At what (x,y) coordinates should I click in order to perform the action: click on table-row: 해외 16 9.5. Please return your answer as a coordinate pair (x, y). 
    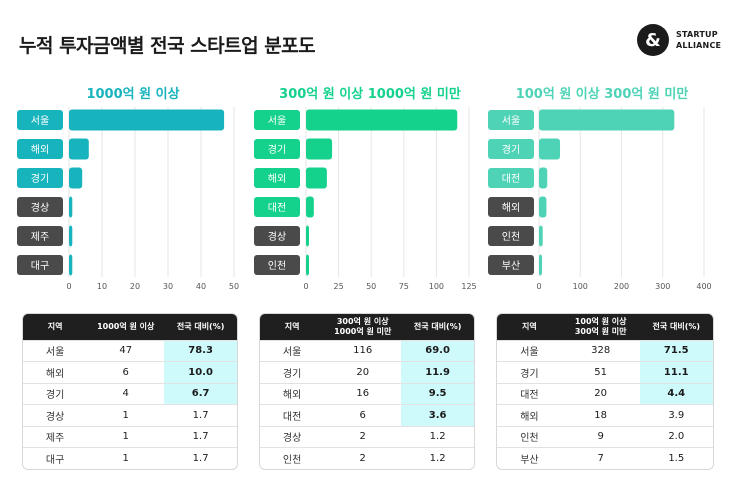
    Looking at the image, I should click on (367, 393).